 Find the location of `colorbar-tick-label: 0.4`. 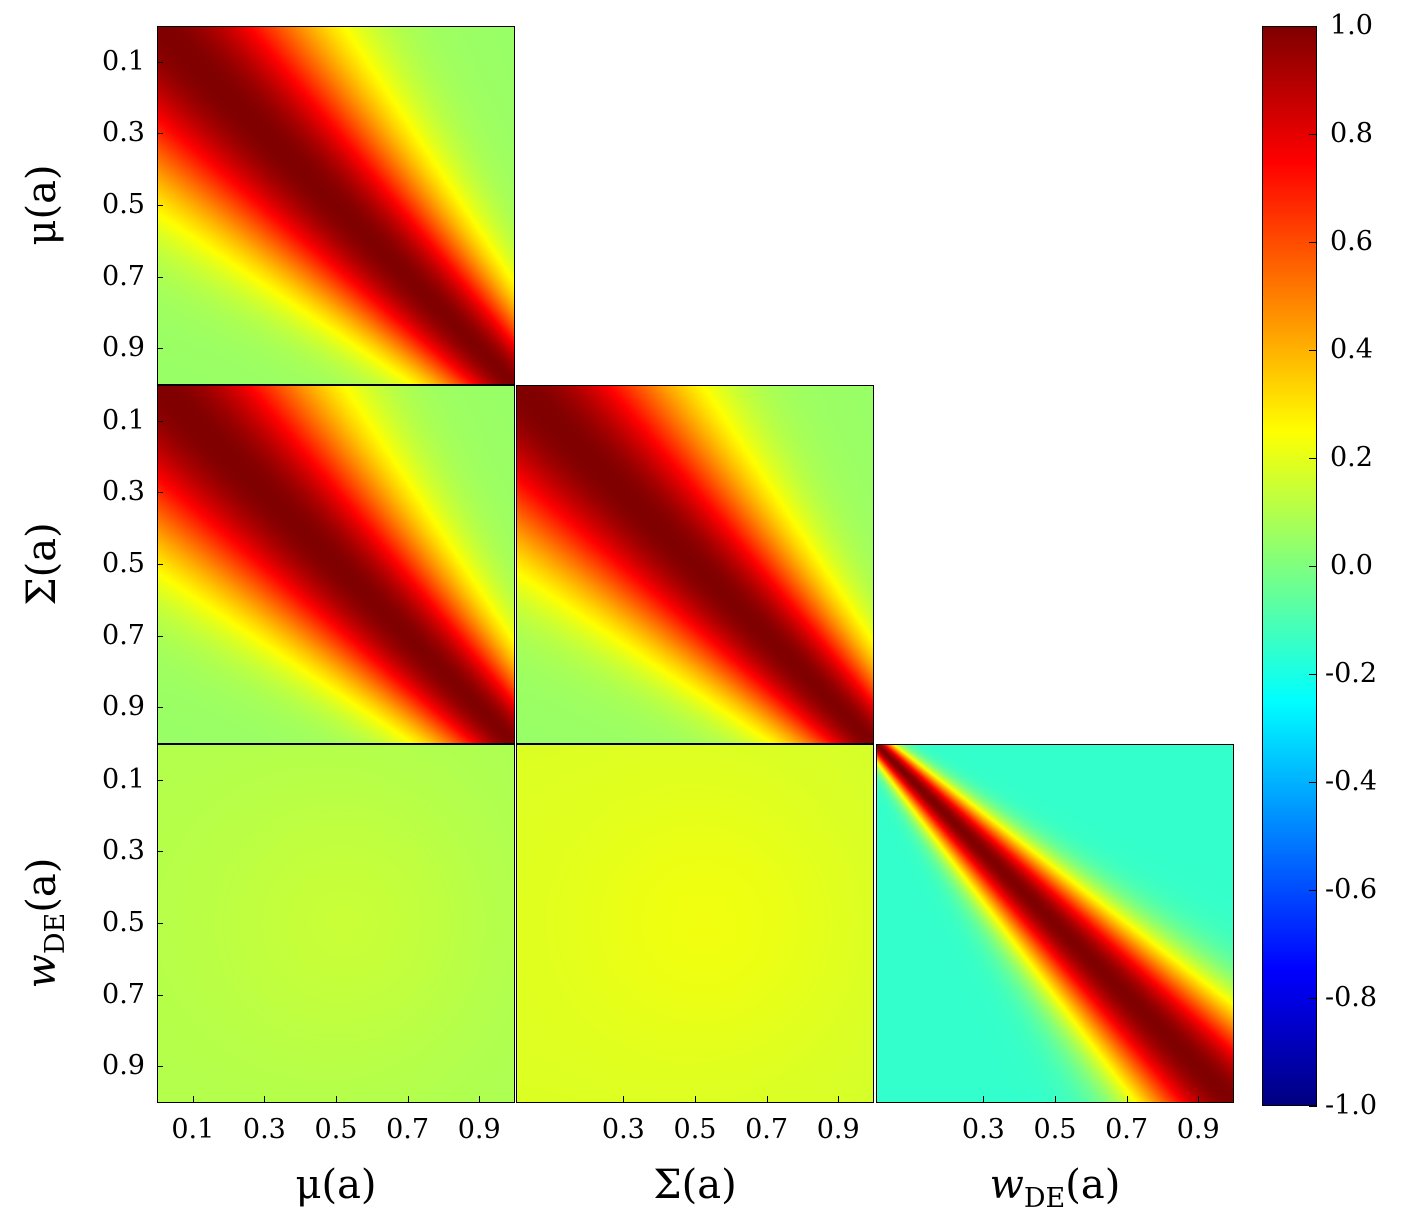

colorbar-tick-label: 0.4 is located at coordinates (1351, 349).